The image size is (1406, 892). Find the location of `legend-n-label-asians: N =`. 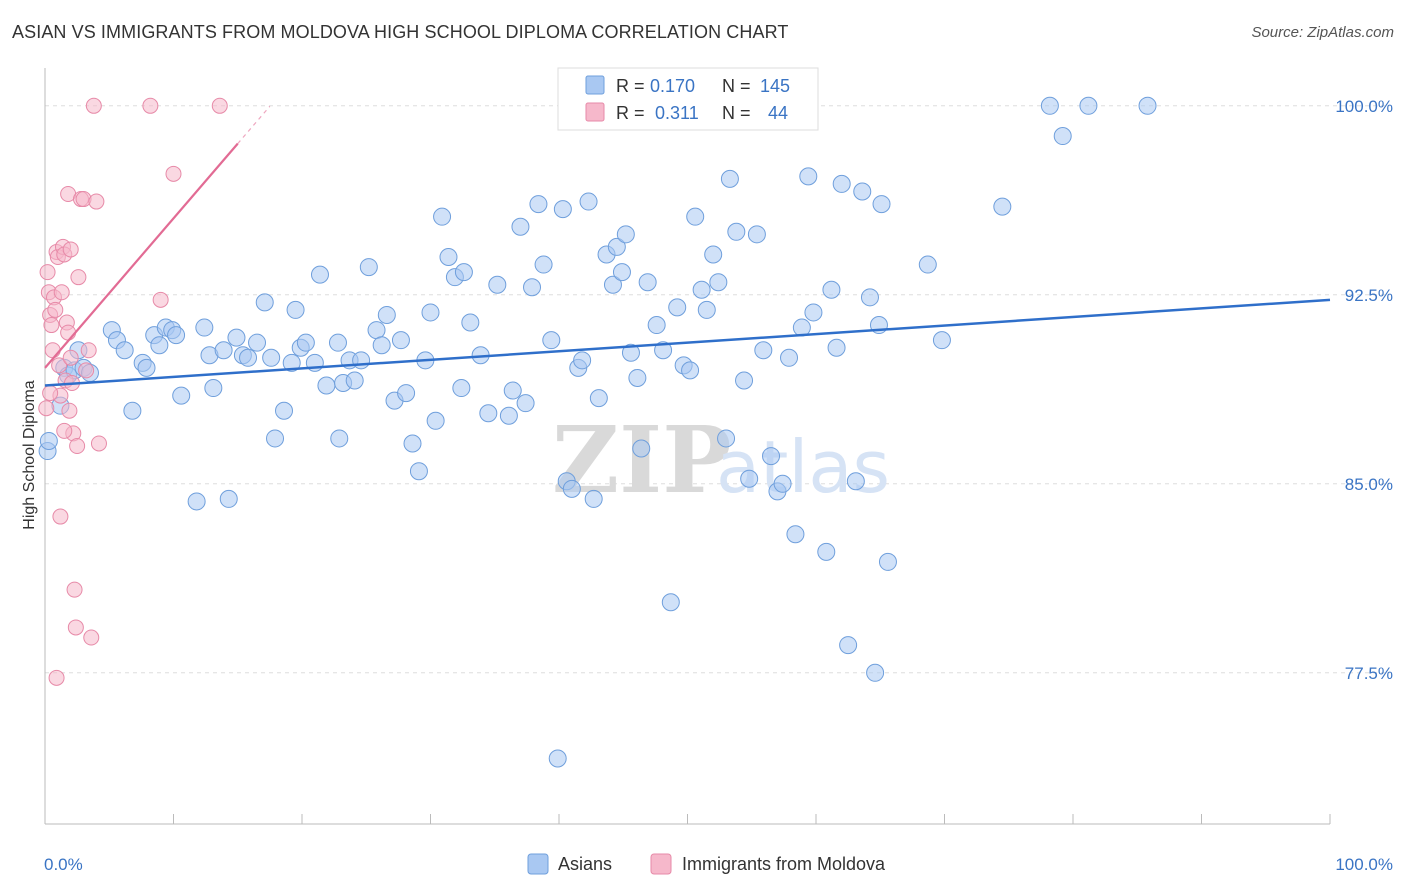

legend-n-label-asians: N = is located at coordinates (736, 86).